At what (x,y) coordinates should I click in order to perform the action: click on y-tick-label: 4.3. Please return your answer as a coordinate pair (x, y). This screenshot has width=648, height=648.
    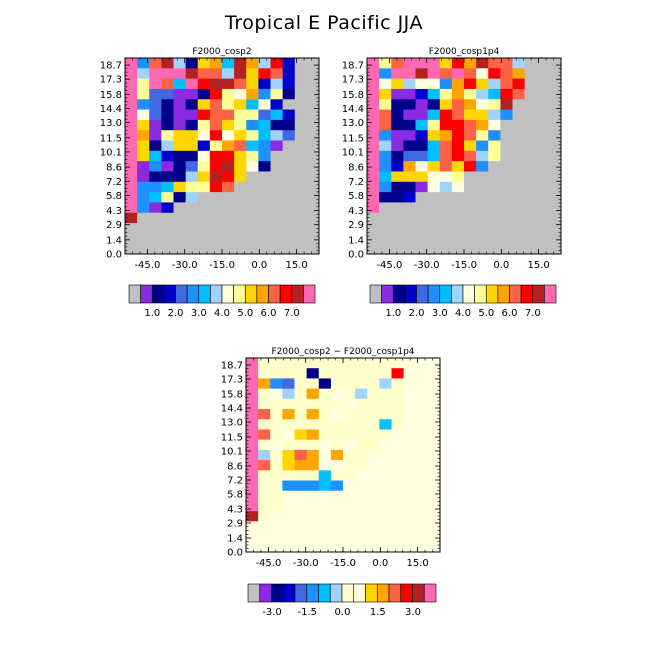
    Looking at the image, I should click on (235, 510).